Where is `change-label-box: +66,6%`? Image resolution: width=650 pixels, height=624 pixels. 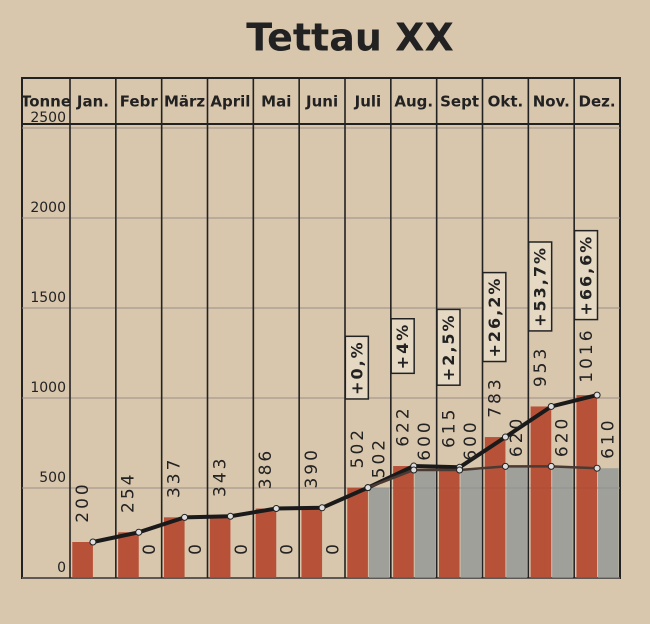 change-label-box: +66,6% is located at coordinates (586, 275).